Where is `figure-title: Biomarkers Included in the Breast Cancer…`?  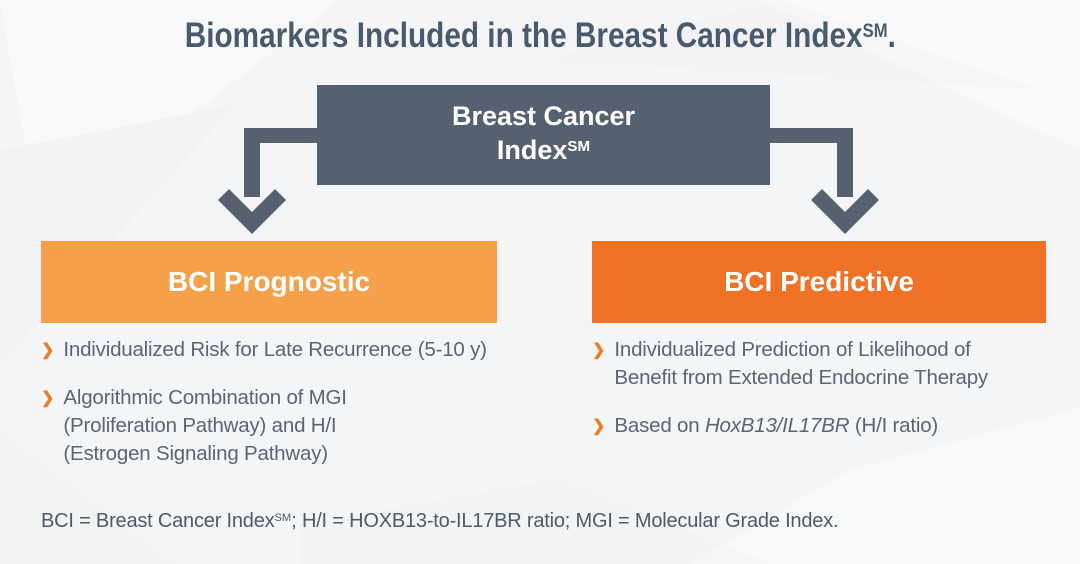 figure-title: Biomarkers Included in the Breast Cancer… is located at coordinates (540, 36).